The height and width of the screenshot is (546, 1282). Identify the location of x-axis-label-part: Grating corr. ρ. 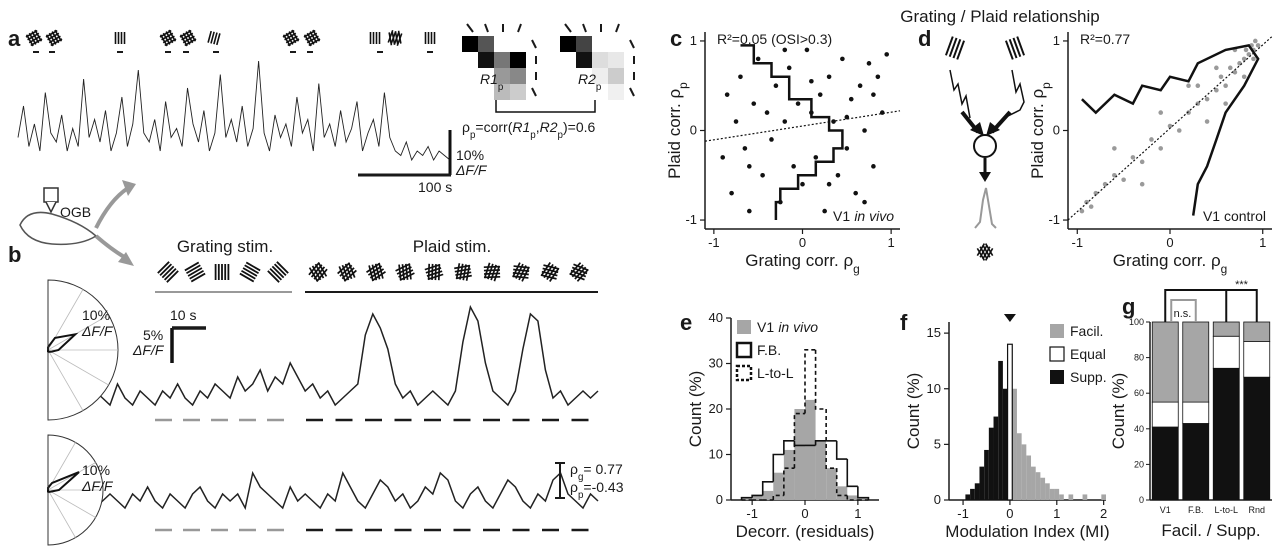
(1167, 260).